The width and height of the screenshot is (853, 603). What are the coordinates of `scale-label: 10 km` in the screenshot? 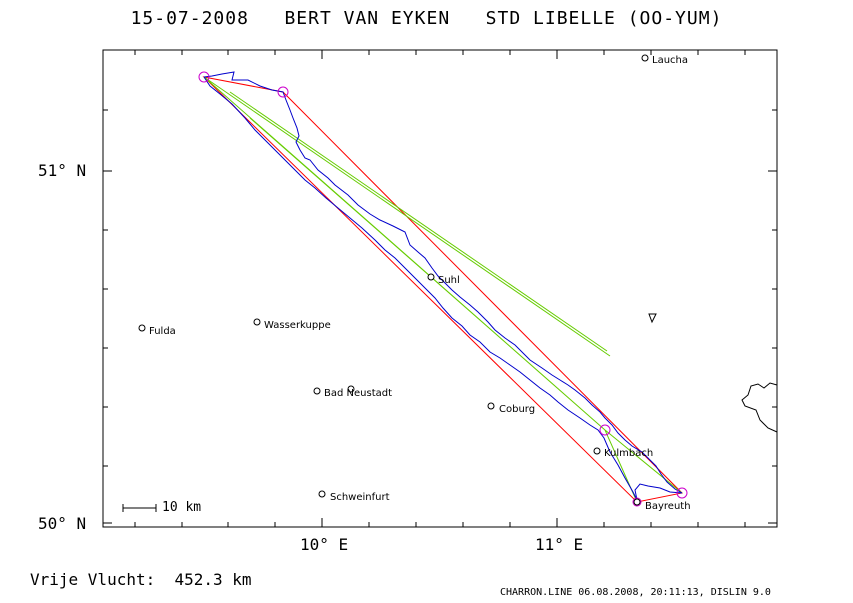 It's located at (182, 507).